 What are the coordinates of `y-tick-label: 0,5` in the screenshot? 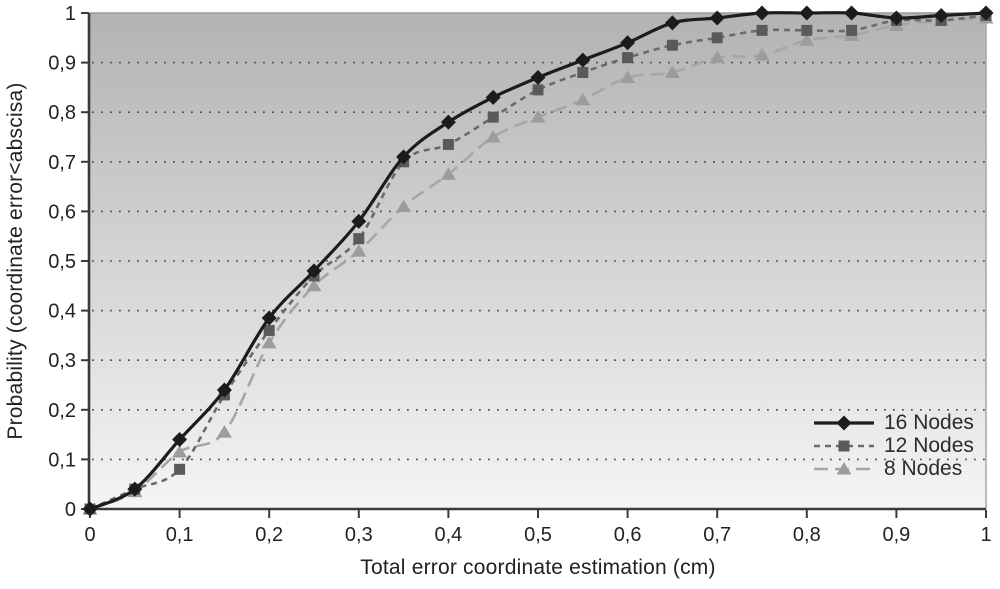 It's located at (62, 262).